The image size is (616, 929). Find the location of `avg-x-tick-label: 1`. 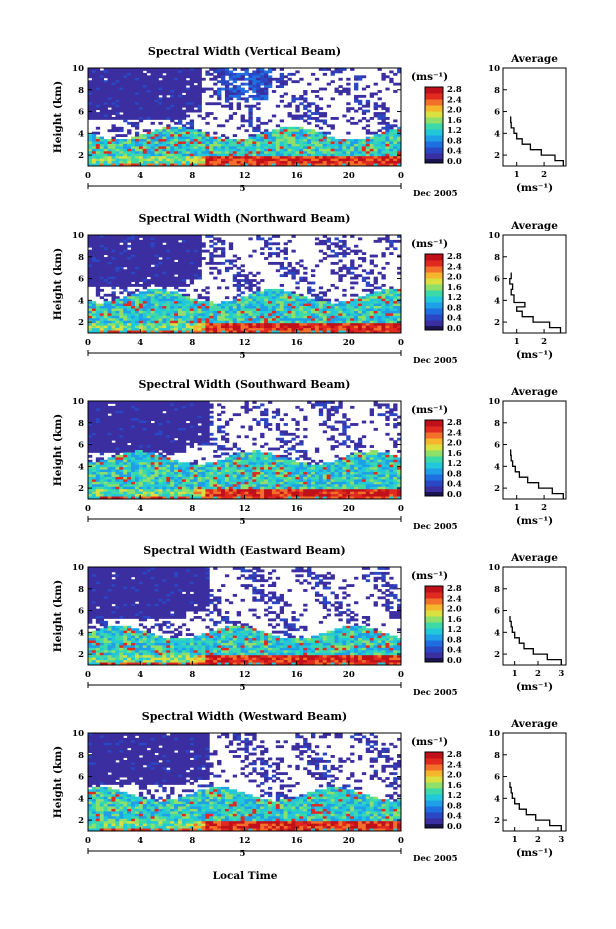

avg-x-tick-label: 1 is located at coordinates (517, 342).